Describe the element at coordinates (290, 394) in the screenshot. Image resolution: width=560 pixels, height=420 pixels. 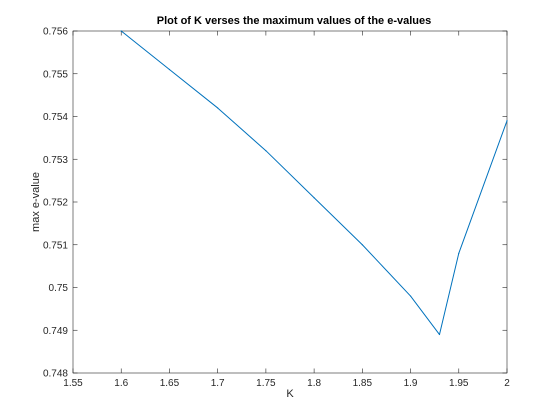
I see `x-axis-label: K` at that location.